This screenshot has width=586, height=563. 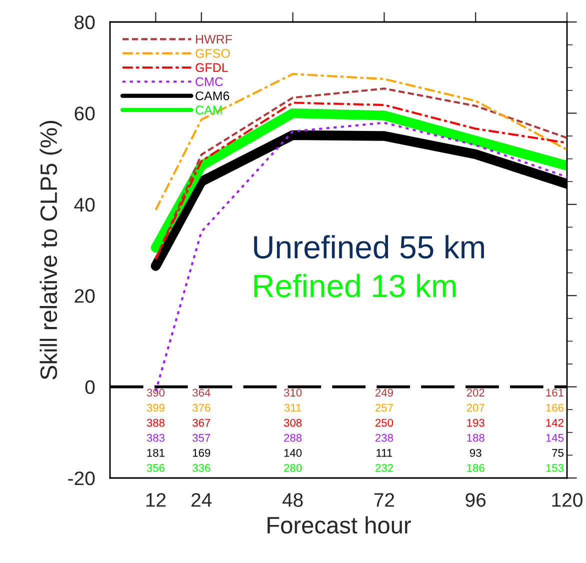 I want to click on annotation: 232, so click(x=384, y=468).